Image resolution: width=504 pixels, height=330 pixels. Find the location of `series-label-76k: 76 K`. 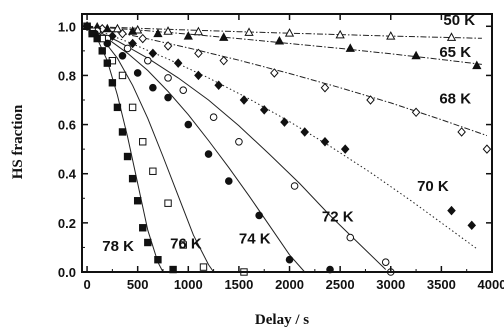

series-label-76k: 76 K is located at coordinates (186, 244).